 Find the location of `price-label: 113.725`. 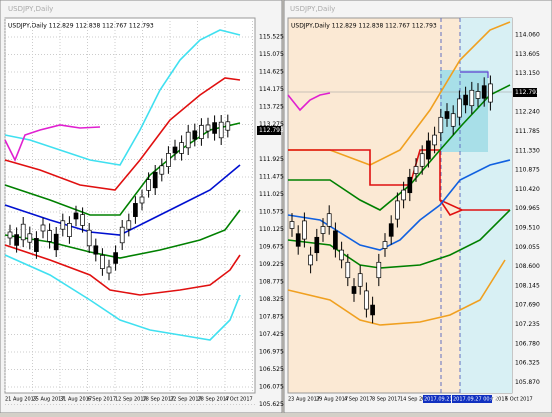

price-label: 113.725 is located at coordinates (271, 107).